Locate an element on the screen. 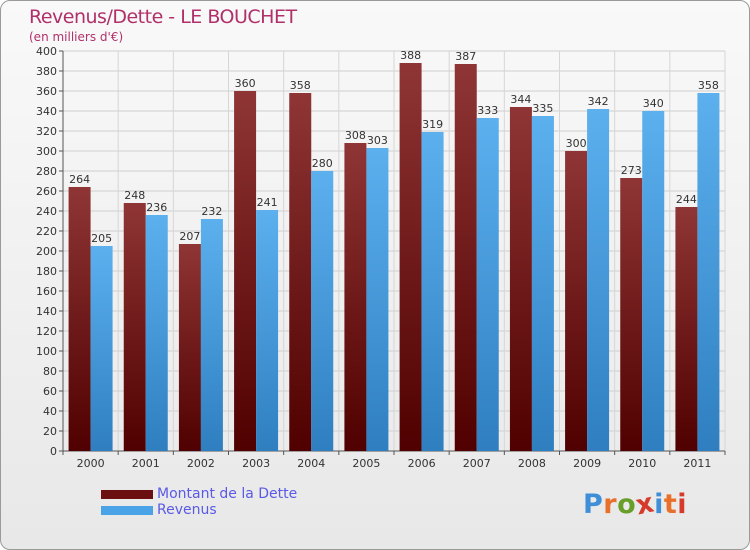 This screenshot has height=550, width=750. x-tick-label: 2005 is located at coordinates (366, 463).